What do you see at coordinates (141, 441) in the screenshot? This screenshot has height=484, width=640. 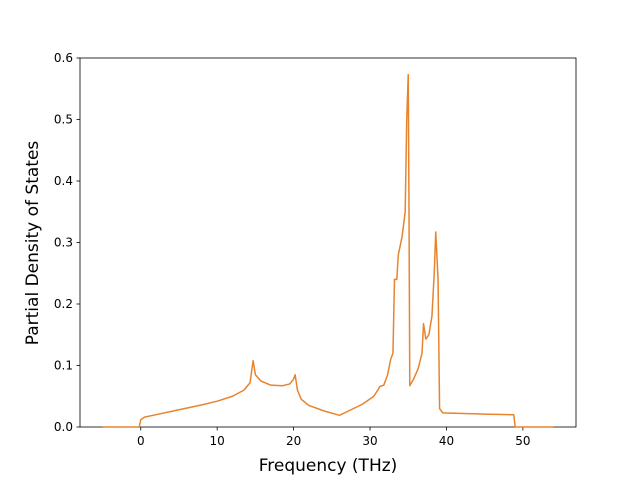 I see `x-tick-label: 0` at bounding box center [141, 441].